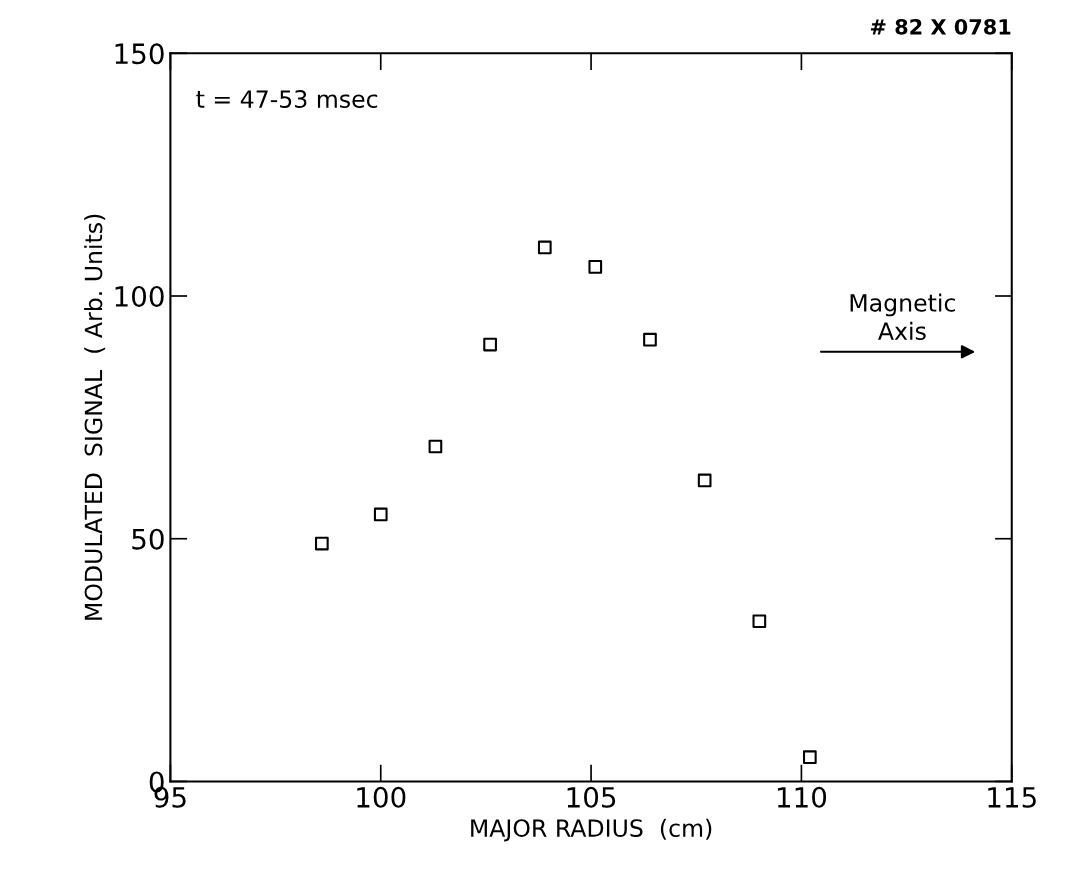  I want to click on y-tick-label: 50, so click(148, 539).